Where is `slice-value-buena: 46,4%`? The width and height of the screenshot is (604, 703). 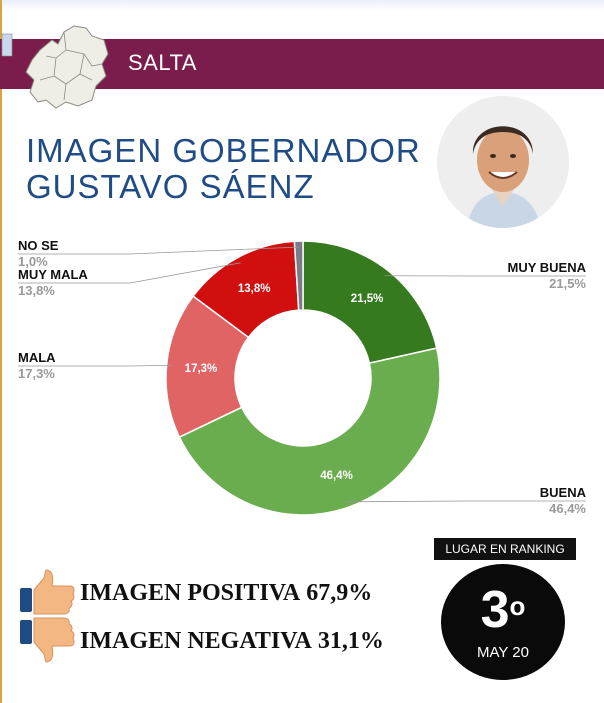
slice-value-buena: 46,4% is located at coordinates (336, 476).